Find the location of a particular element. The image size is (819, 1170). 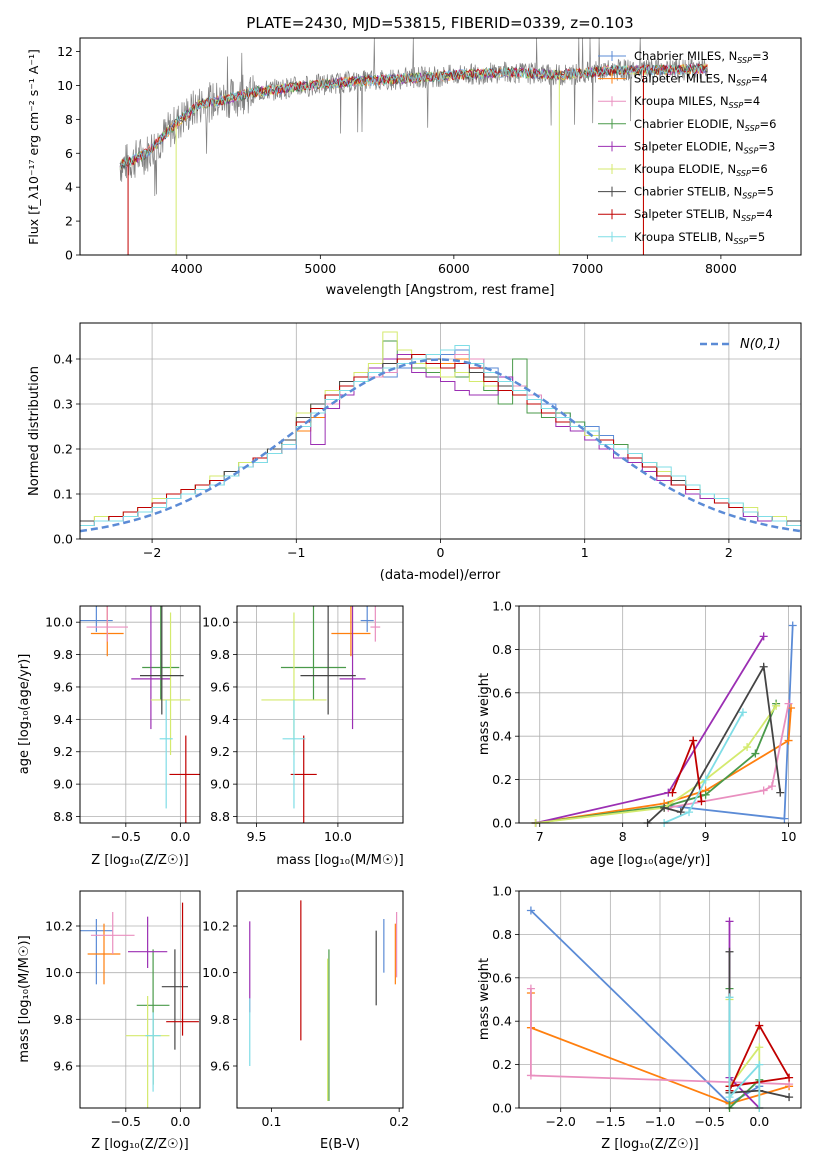

observed-flux-line is located at coordinates (413, 117).